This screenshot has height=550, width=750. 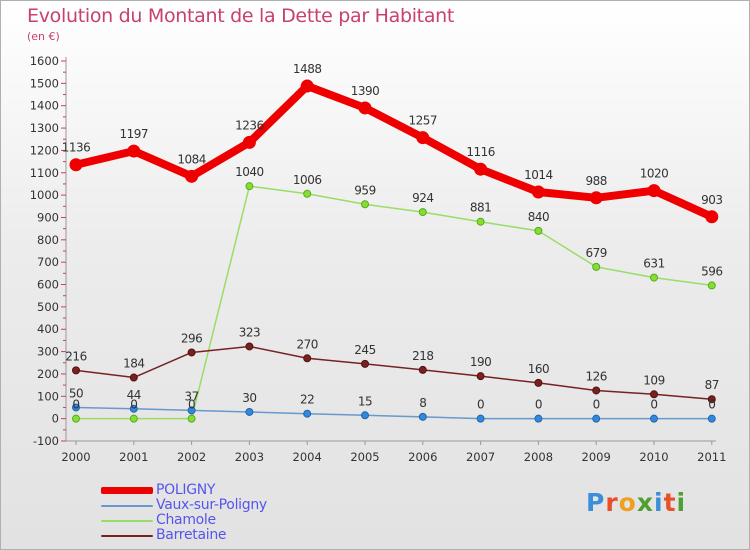 I want to click on data-label-barretaine: 184, so click(x=133, y=364).